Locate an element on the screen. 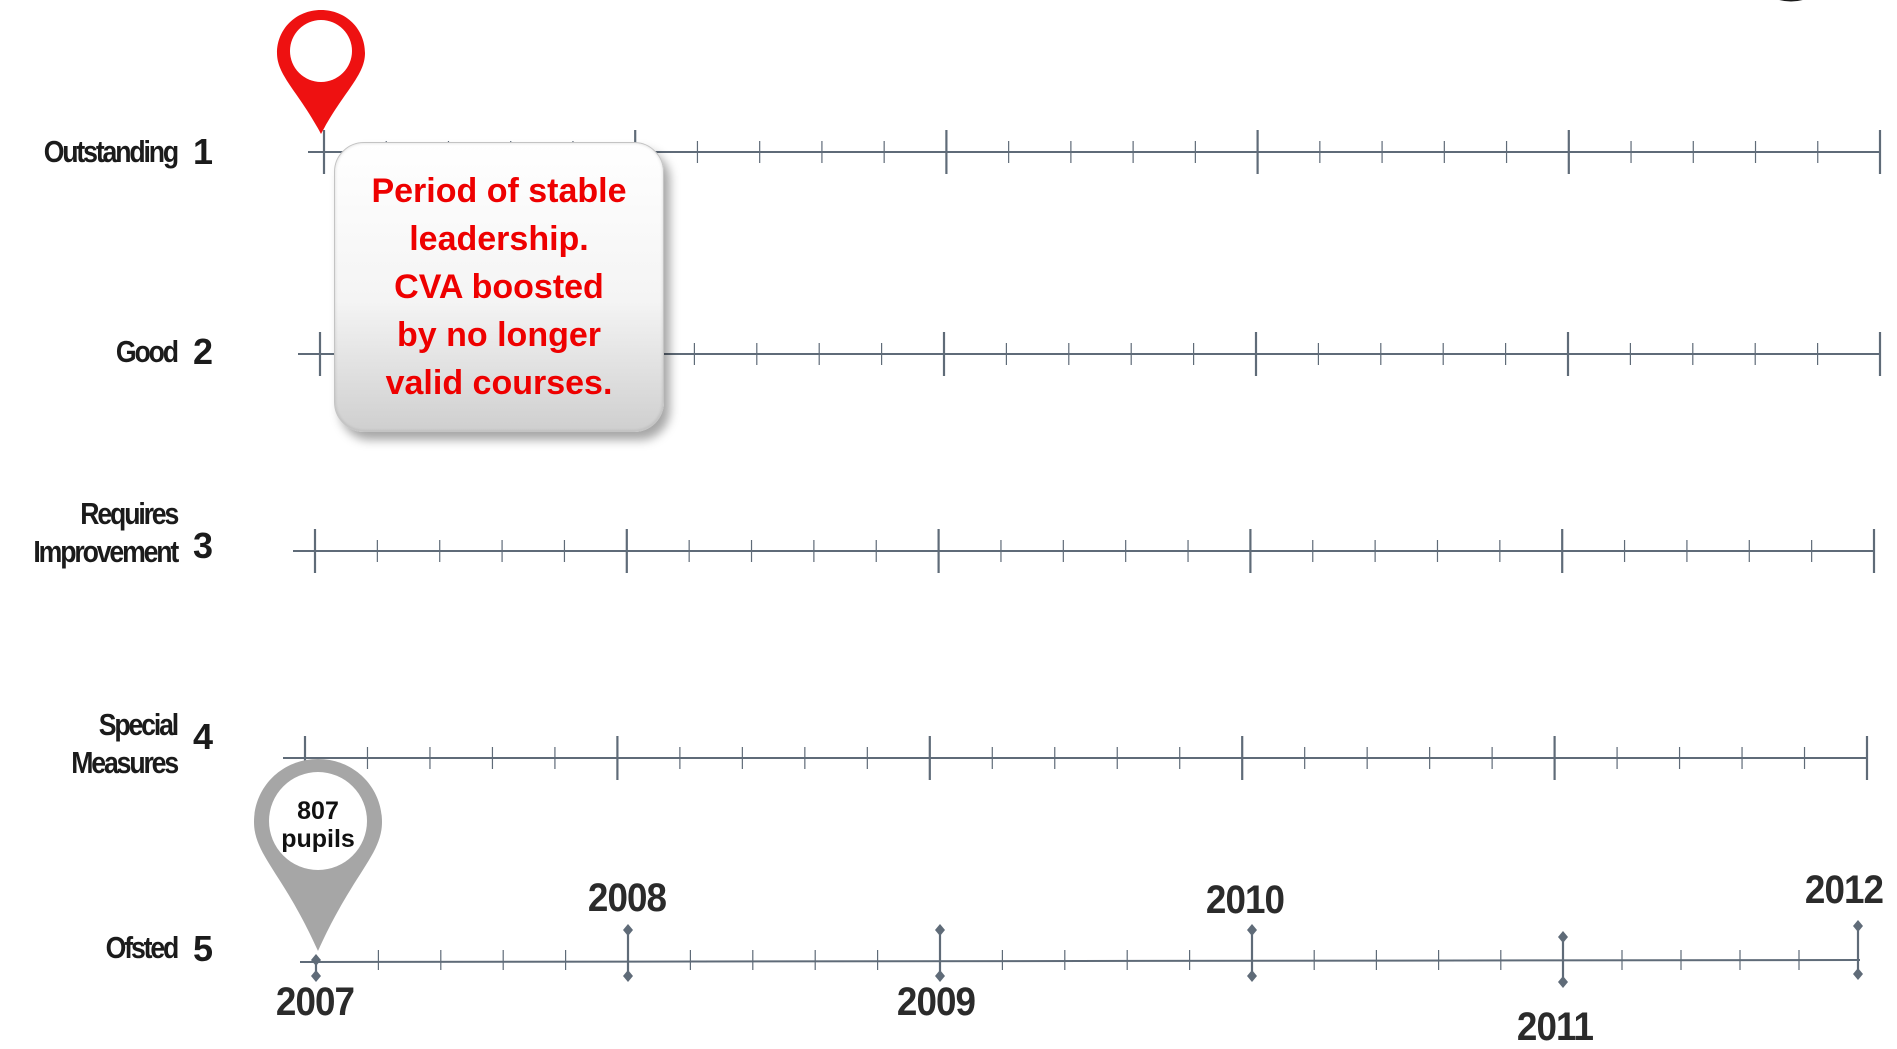 The width and height of the screenshot is (1897, 1049). year-marker-top-2009 is located at coordinates (940, 930).